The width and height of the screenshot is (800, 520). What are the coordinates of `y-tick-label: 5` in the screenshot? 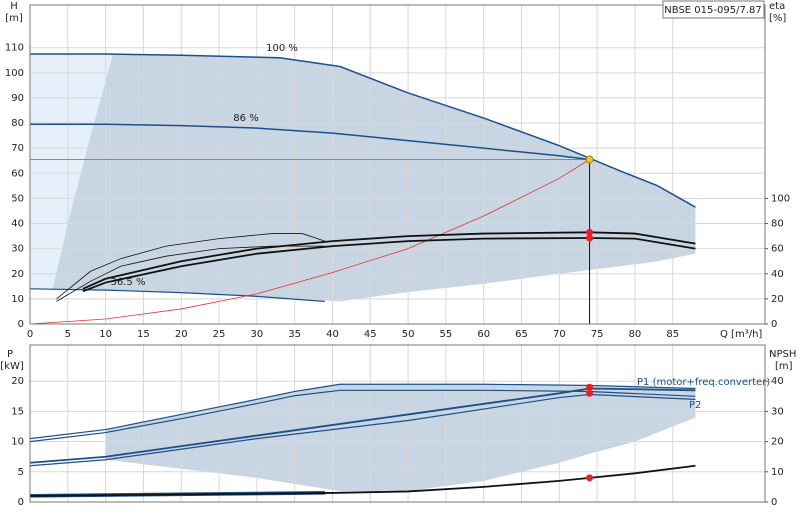 It's located at (21, 472).